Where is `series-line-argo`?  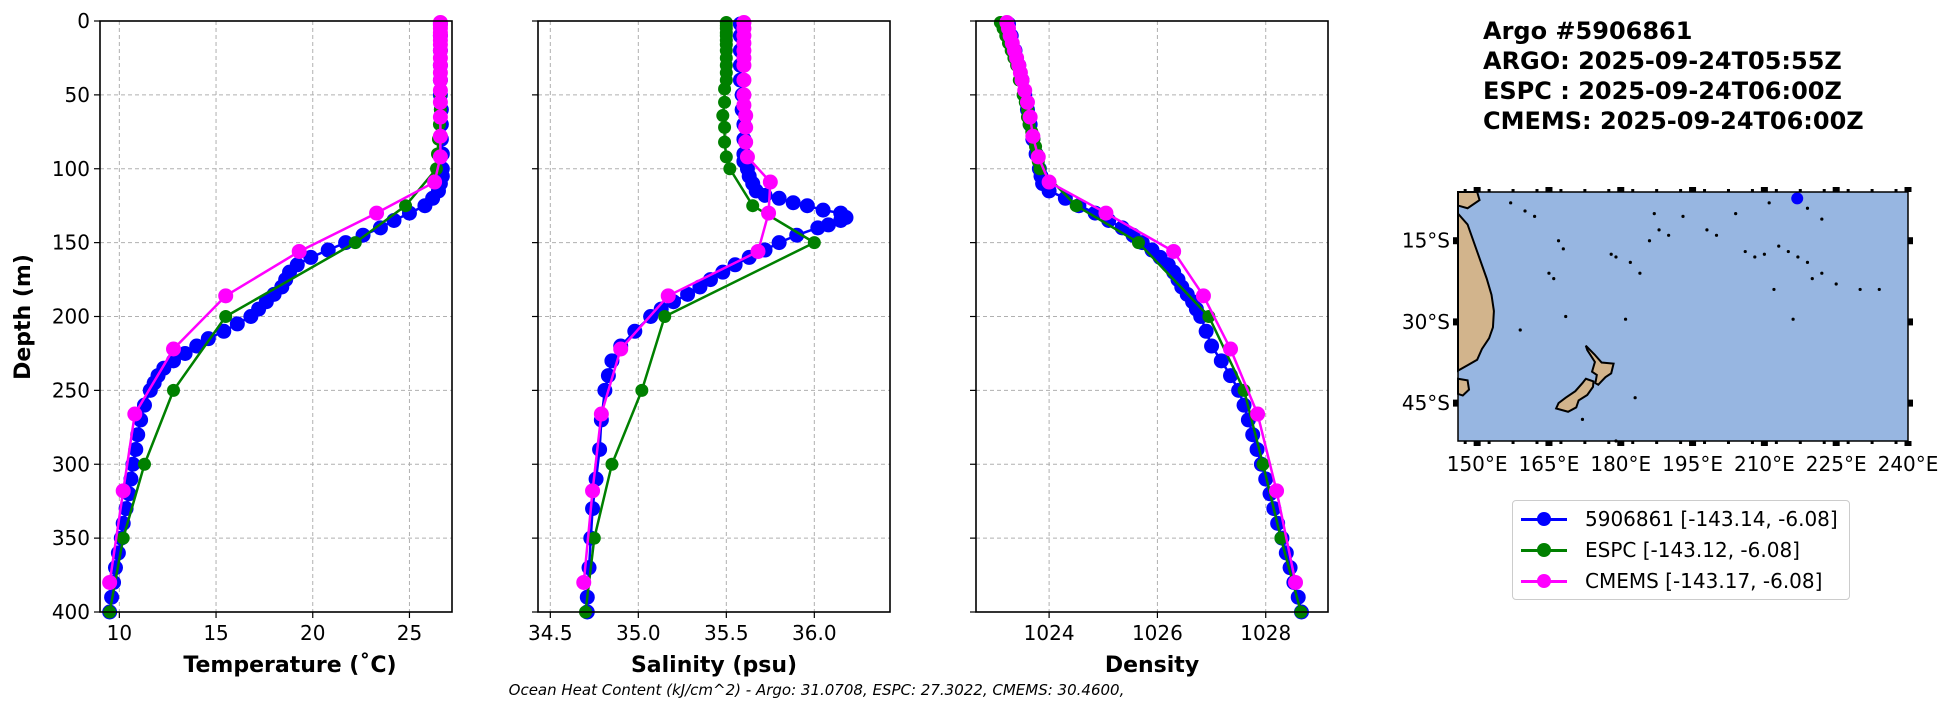
series-line-argo is located at coordinates (717, 317).